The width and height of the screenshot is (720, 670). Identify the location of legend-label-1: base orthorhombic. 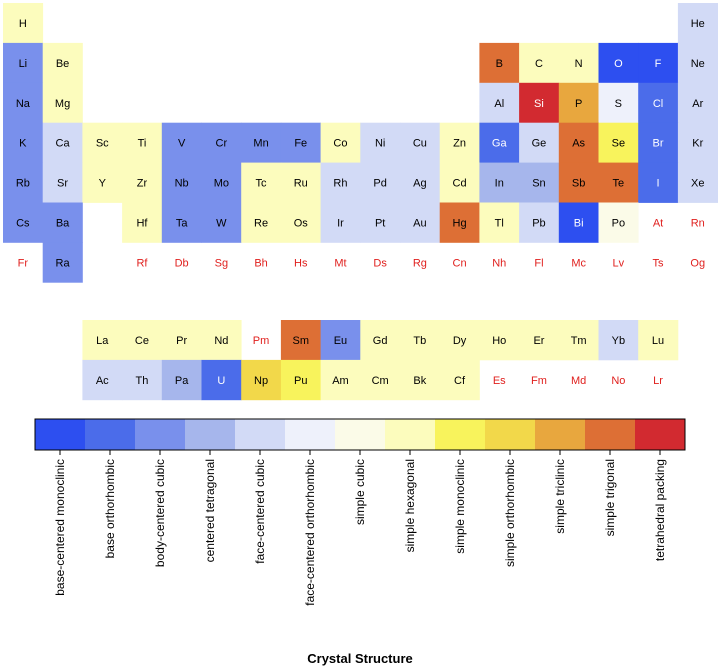
(110, 508).